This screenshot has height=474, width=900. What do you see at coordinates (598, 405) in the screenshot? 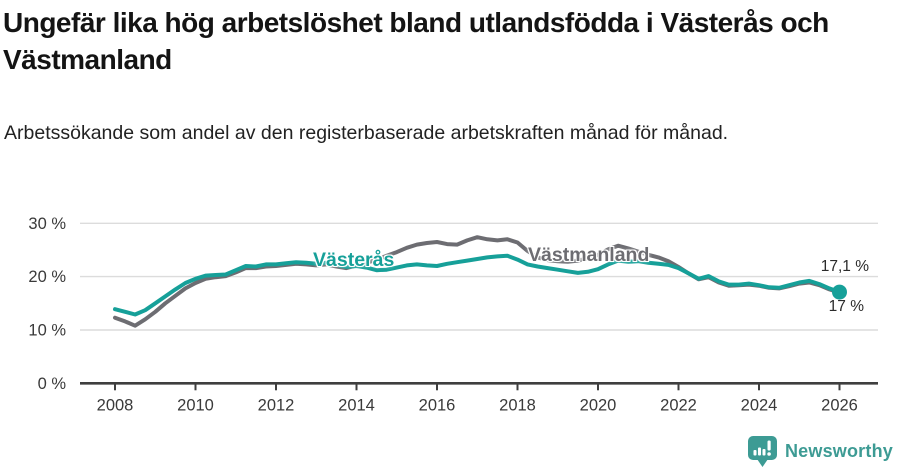
I see `x-tick-label: 2020` at bounding box center [598, 405].